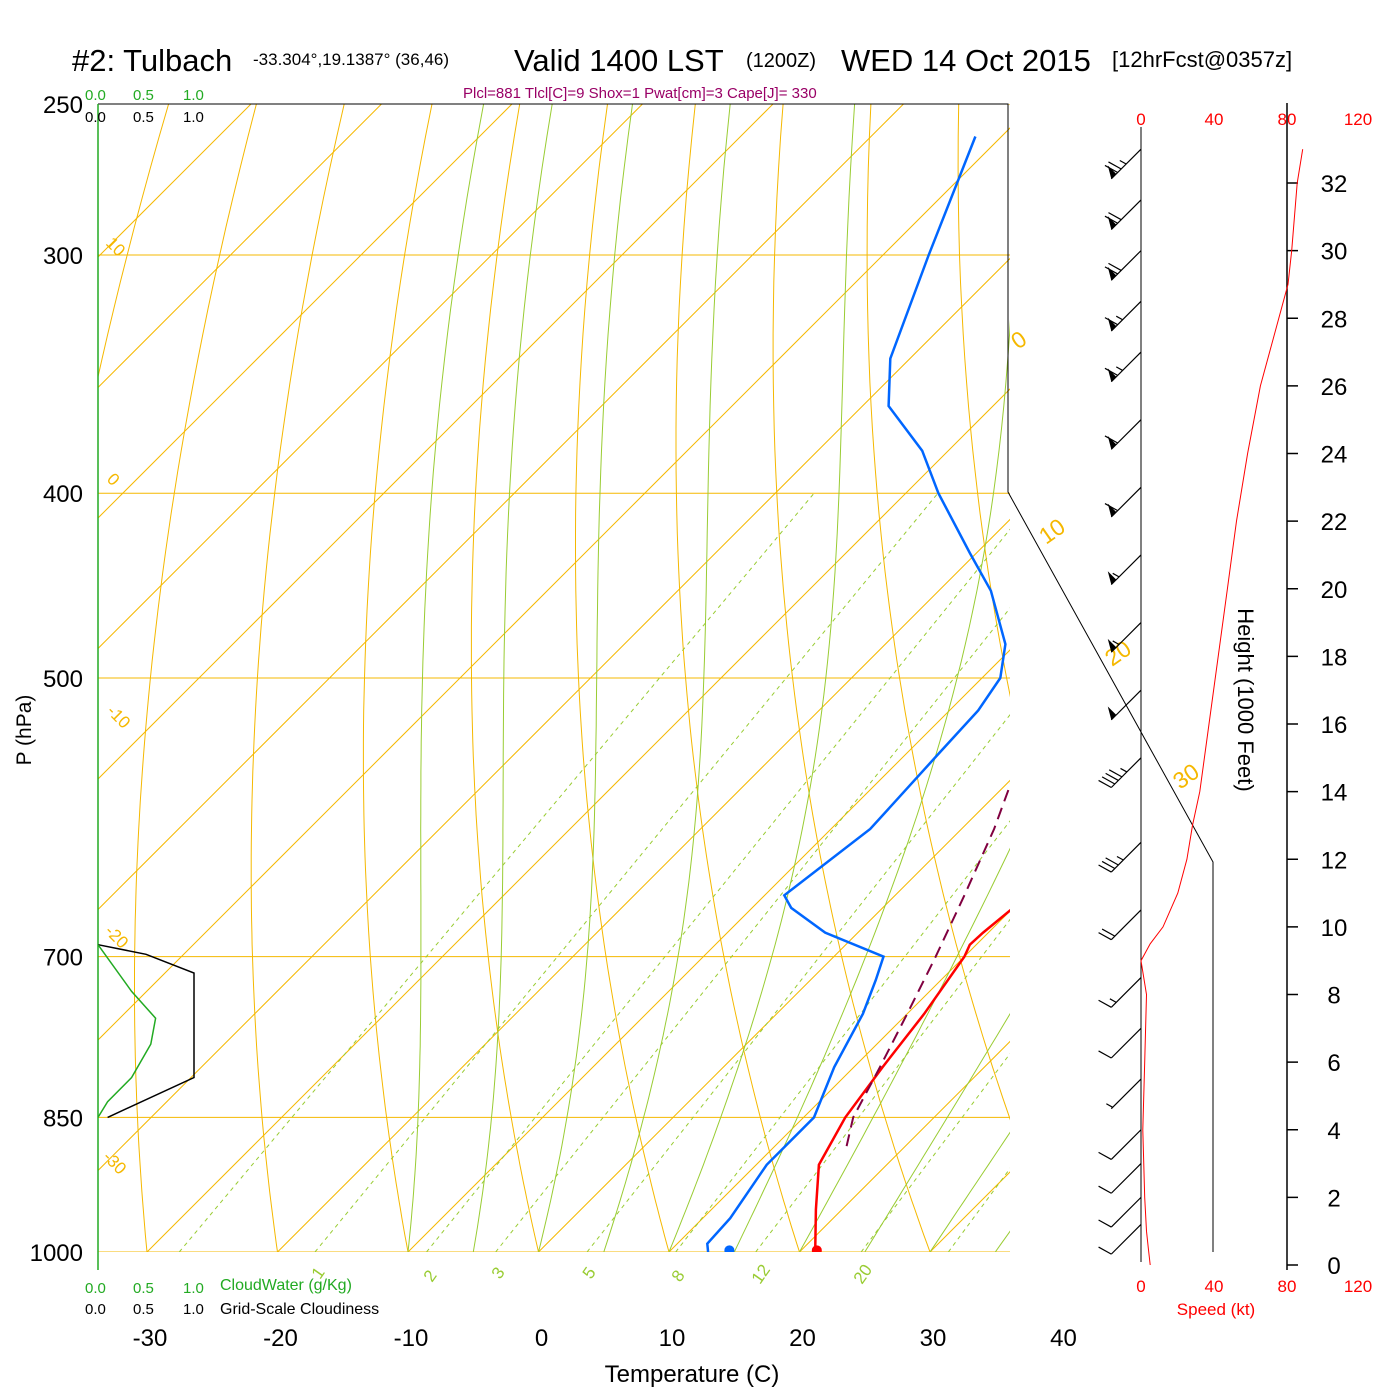 The height and width of the screenshot is (1400, 1400). What do you see at coordinates (1140, 119) in the screenshot?
I see `speed-tick-top: 0` at bounding box center [1140, 119].